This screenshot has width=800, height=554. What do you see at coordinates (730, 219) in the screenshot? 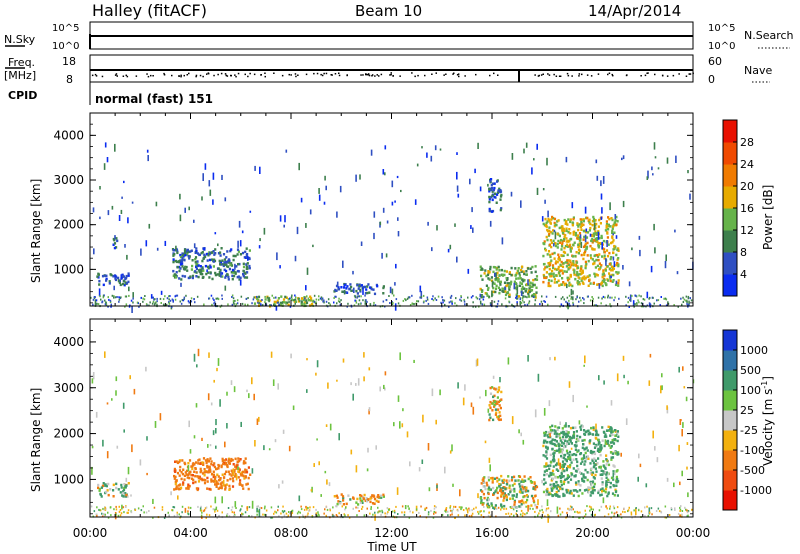
I see `colorbar-segment` at bounding box center [730, 219].